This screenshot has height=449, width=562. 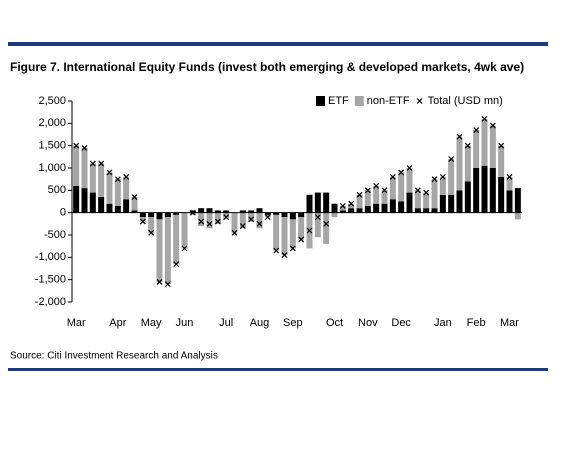 What do you see at coordinates (185, 323) in the screenshot?
I see `x-tick-label: Jun` at bounding box center [185, 323].